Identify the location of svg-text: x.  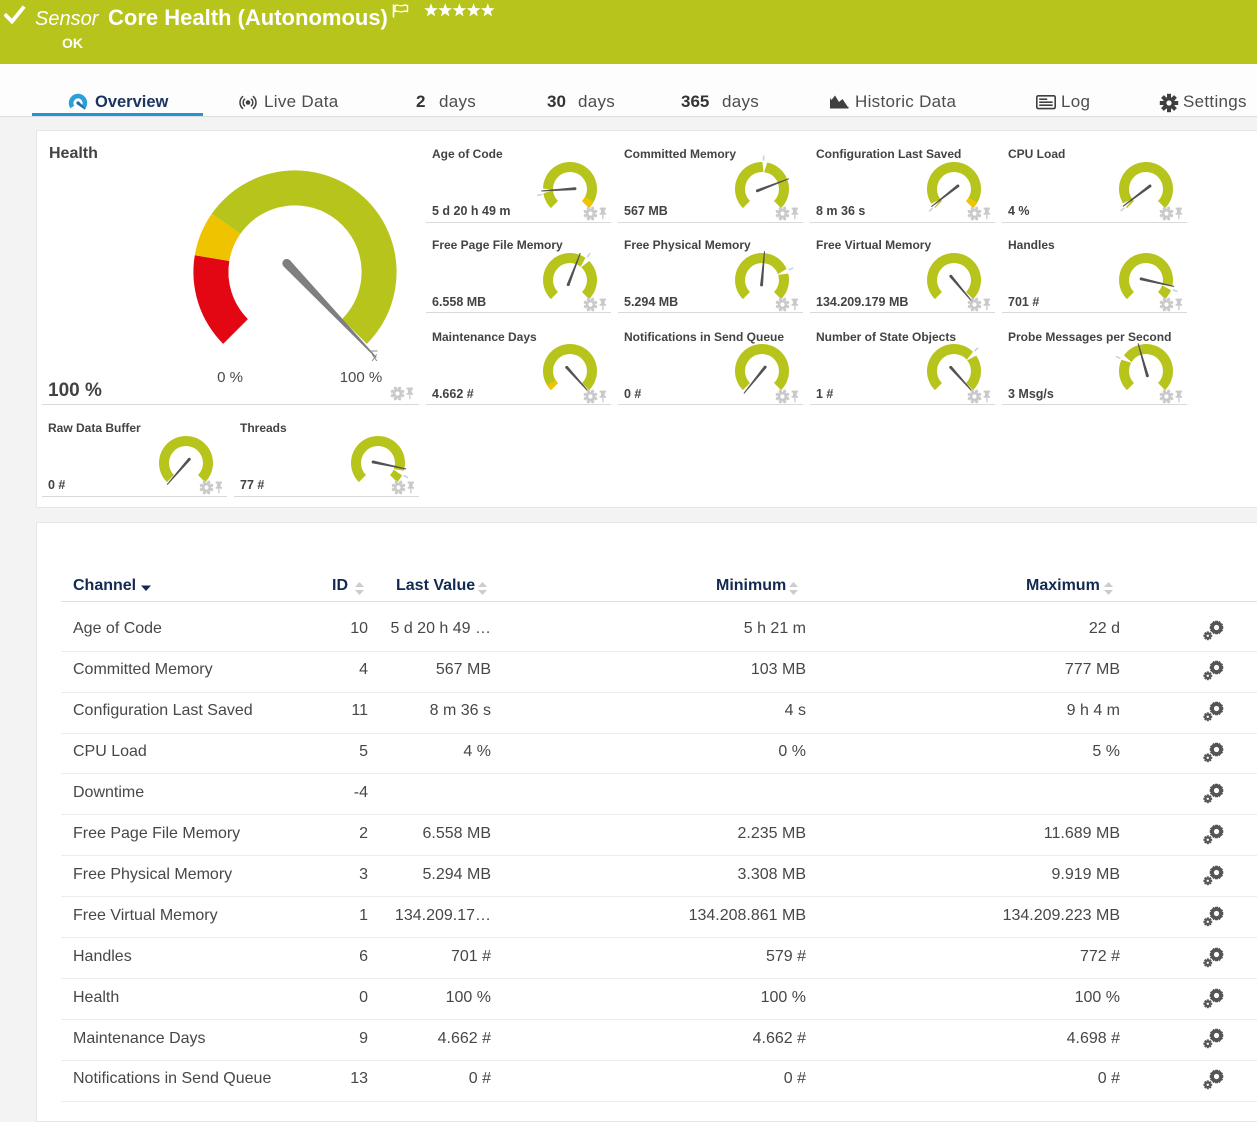
(374, 357).